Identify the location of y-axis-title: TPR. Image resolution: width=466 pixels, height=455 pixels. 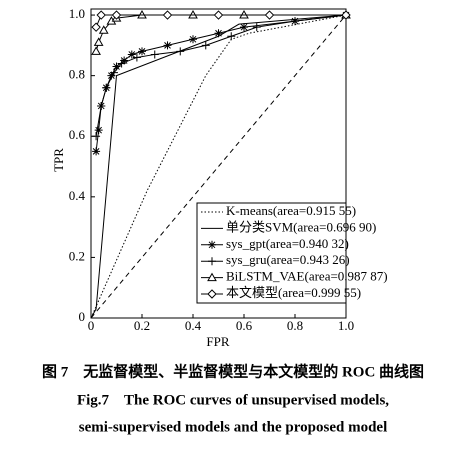
(58, 160).